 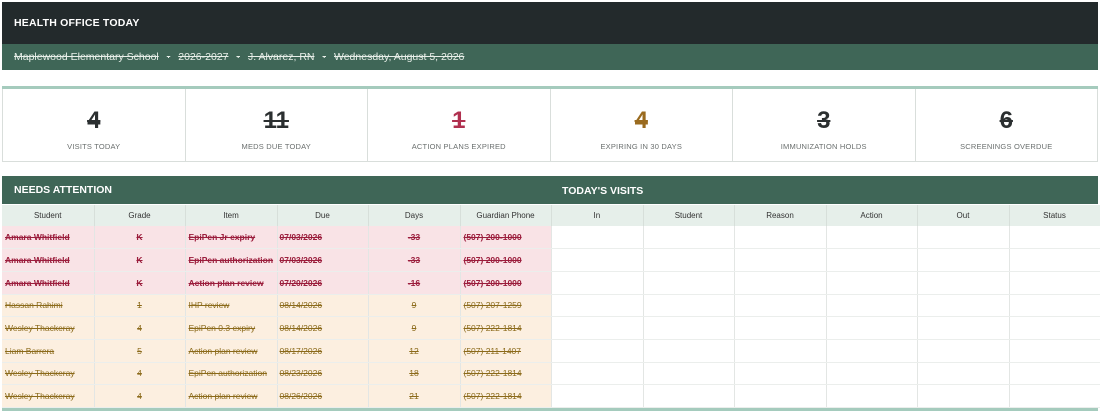 What do you see at coordinates (506, 306) in the screenshot?
I see `cell-phone: (507) 207-1259` at bounding box center [506, 306].